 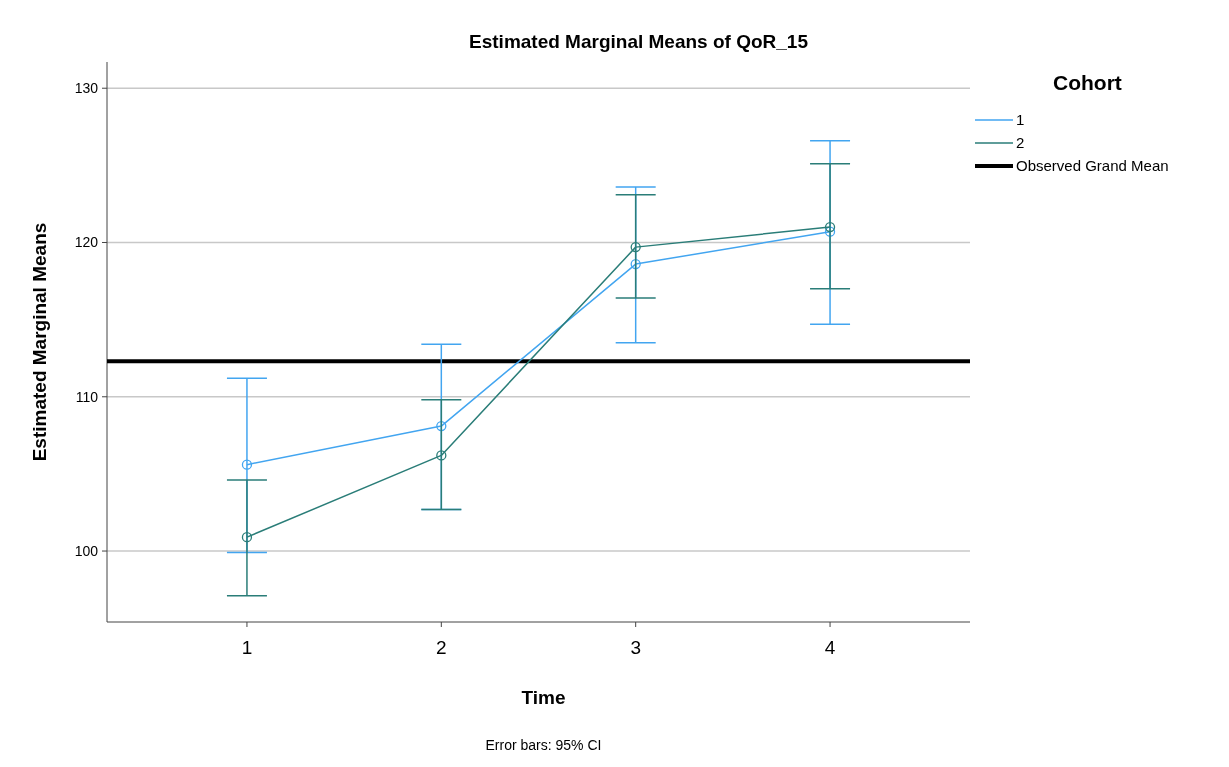 I want to click on y-tick-label: 120, so click(x=86, y=242).